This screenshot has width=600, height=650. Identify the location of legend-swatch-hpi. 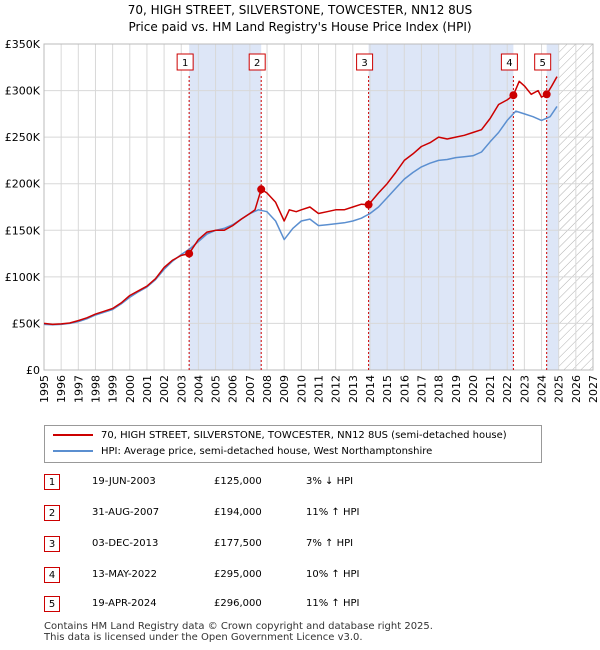
(73, 451).